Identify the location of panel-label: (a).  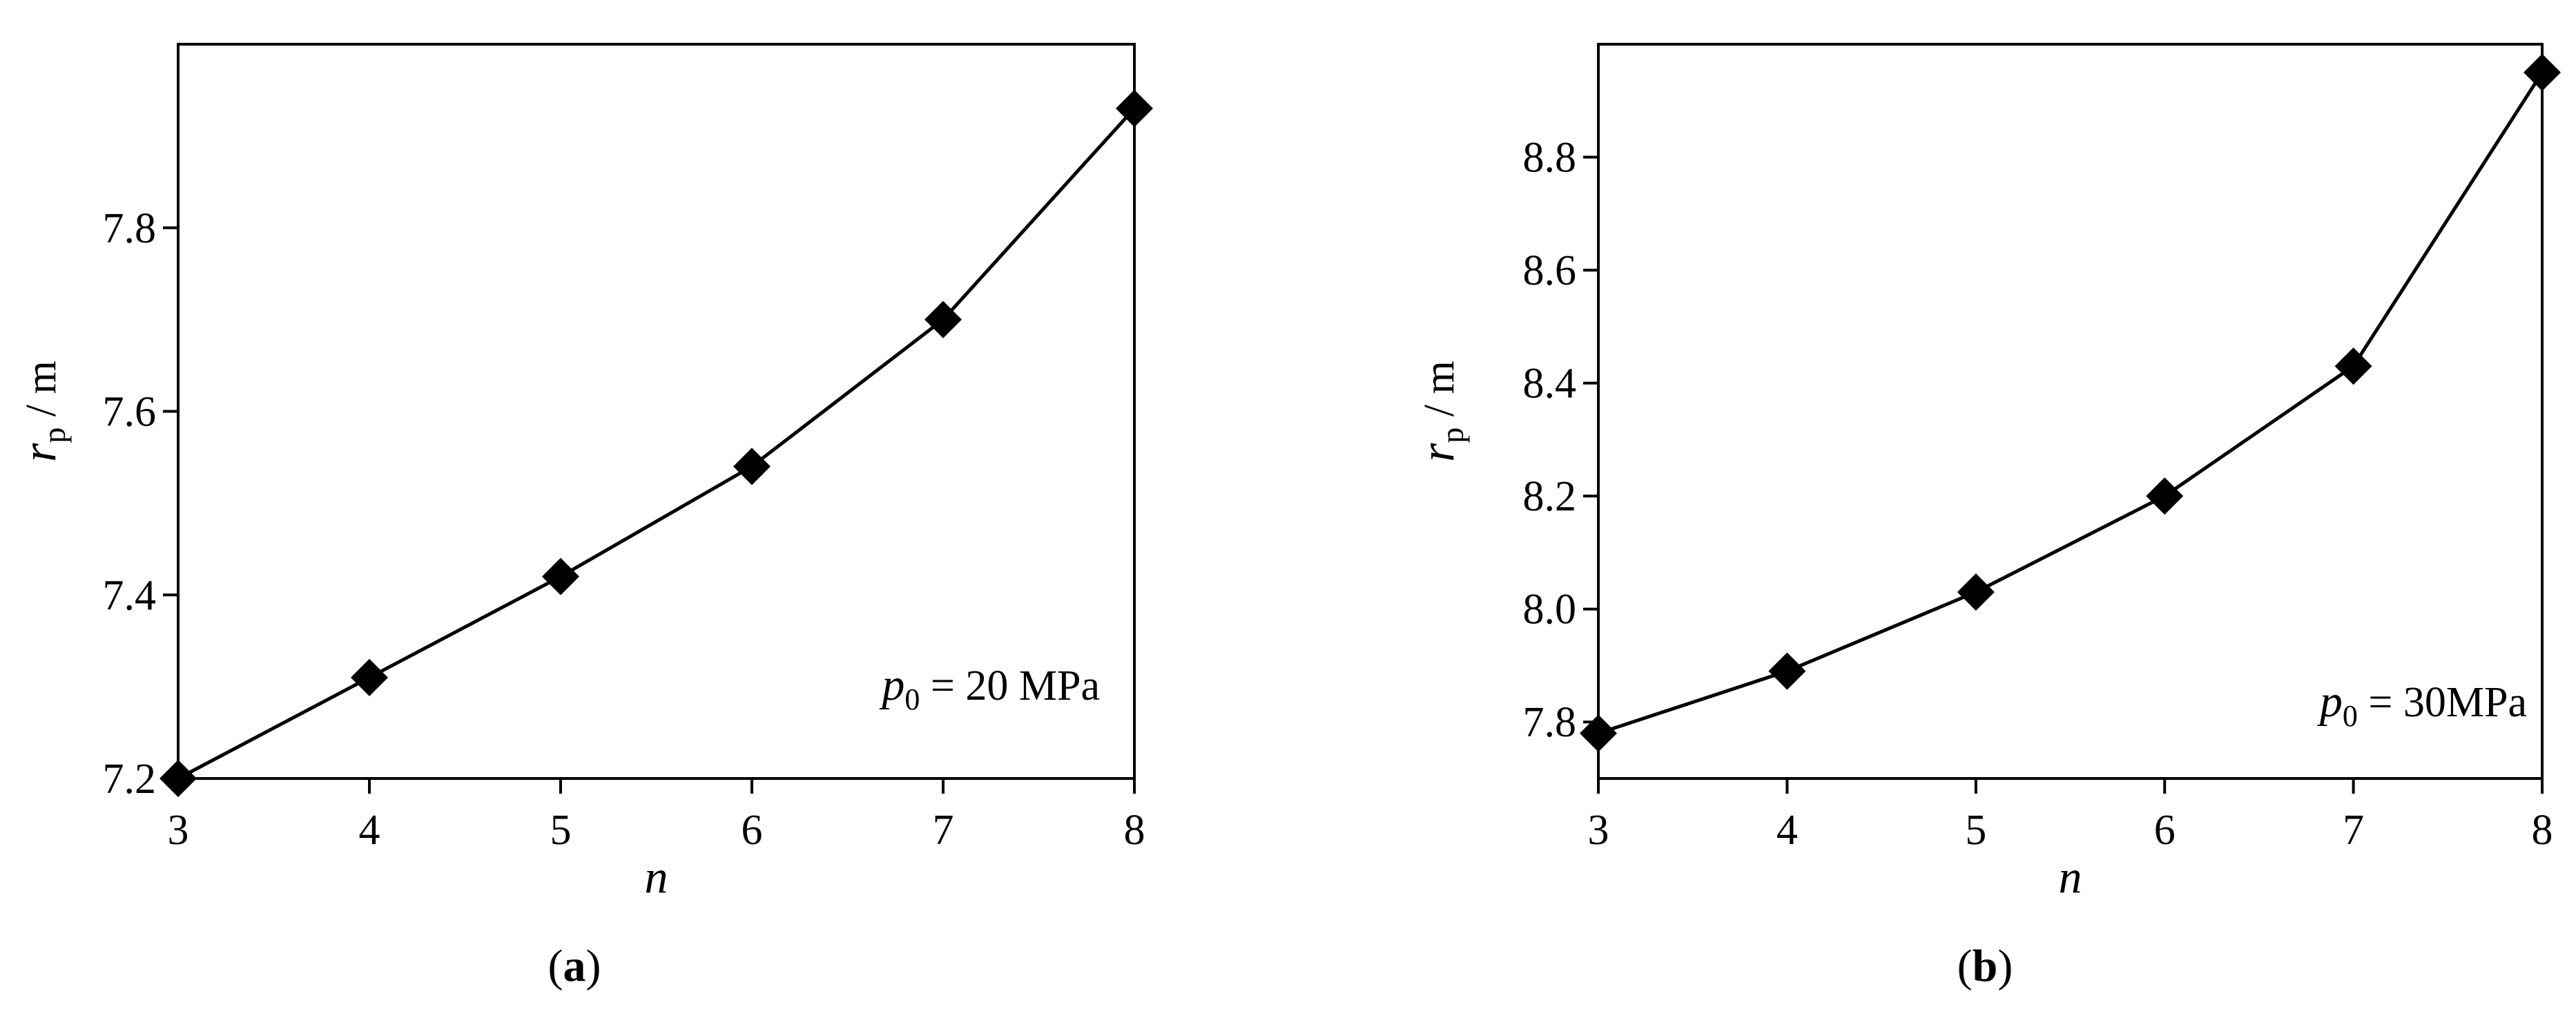
(575, 966).